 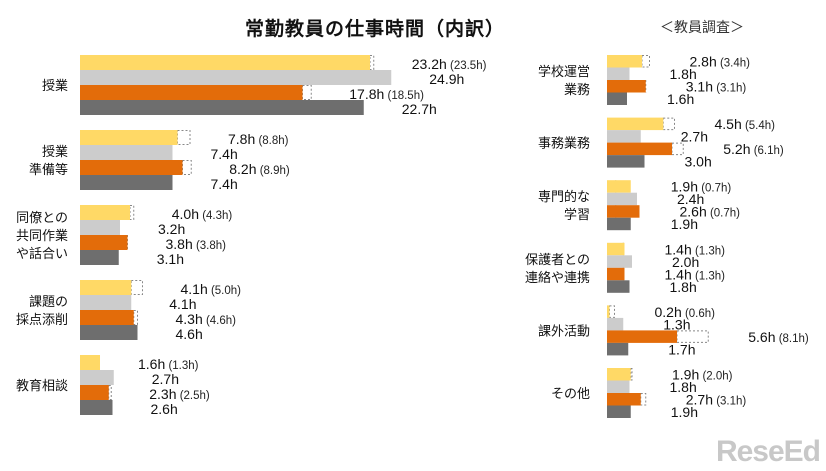 I want to click on data-label: 2.7h, so click(x=694, y=137).